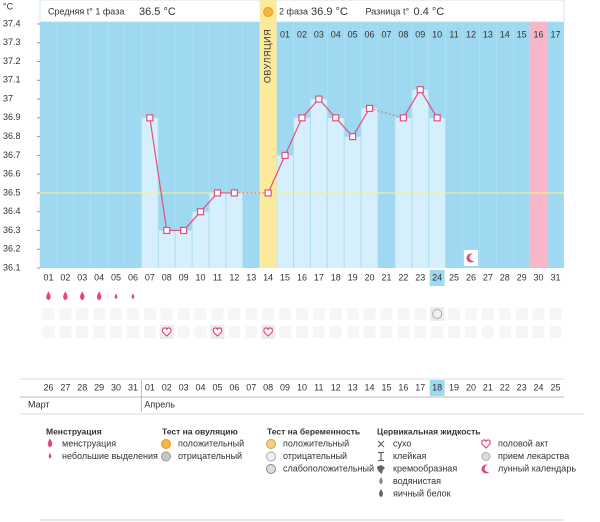 Image resolution: width=600 pixels, height=522 pixels. What do you see at coordinates (336, 34) in the screenshot?
I see `phase2-day-label: 04` at bounding box center [336, 34].